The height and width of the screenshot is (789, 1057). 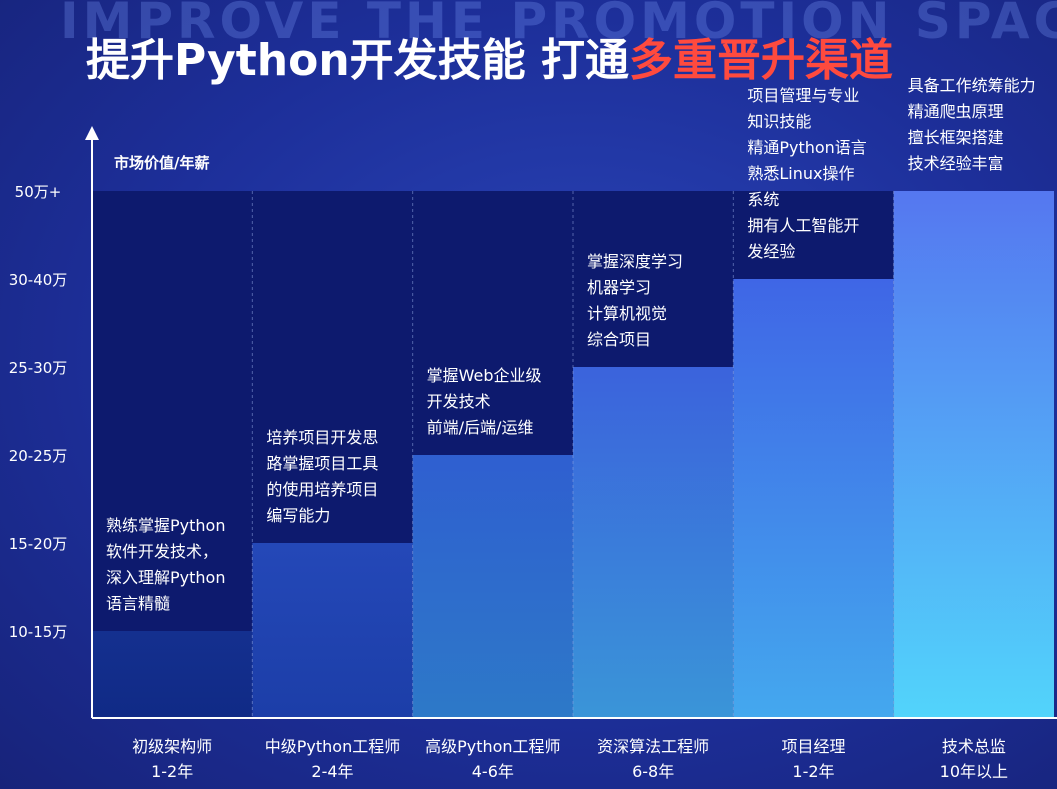 I want to click on y-axis-title: 市场价值/年薪, so click(x=161, y=163).